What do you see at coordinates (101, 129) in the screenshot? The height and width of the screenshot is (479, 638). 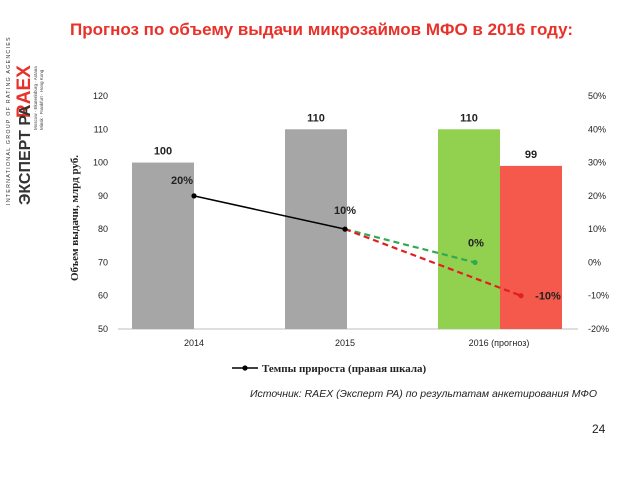 I see `y-tick-label: 110` at bounding box center [101, 129].